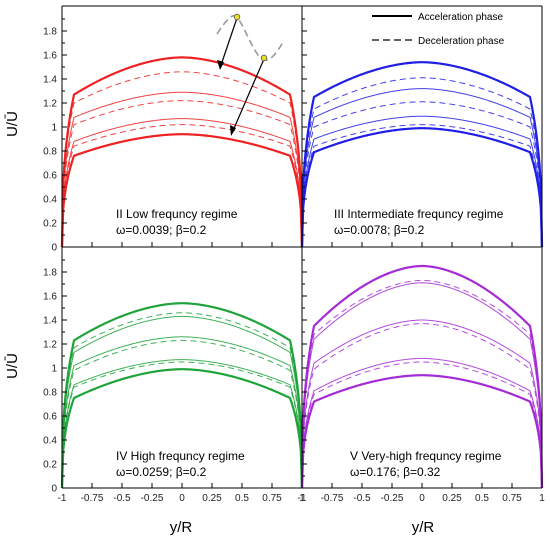  What do you see at coordinates (228, 43) in the screenshot?
I see `inset-arrow-acceleration` at bounding box center [228, 43].